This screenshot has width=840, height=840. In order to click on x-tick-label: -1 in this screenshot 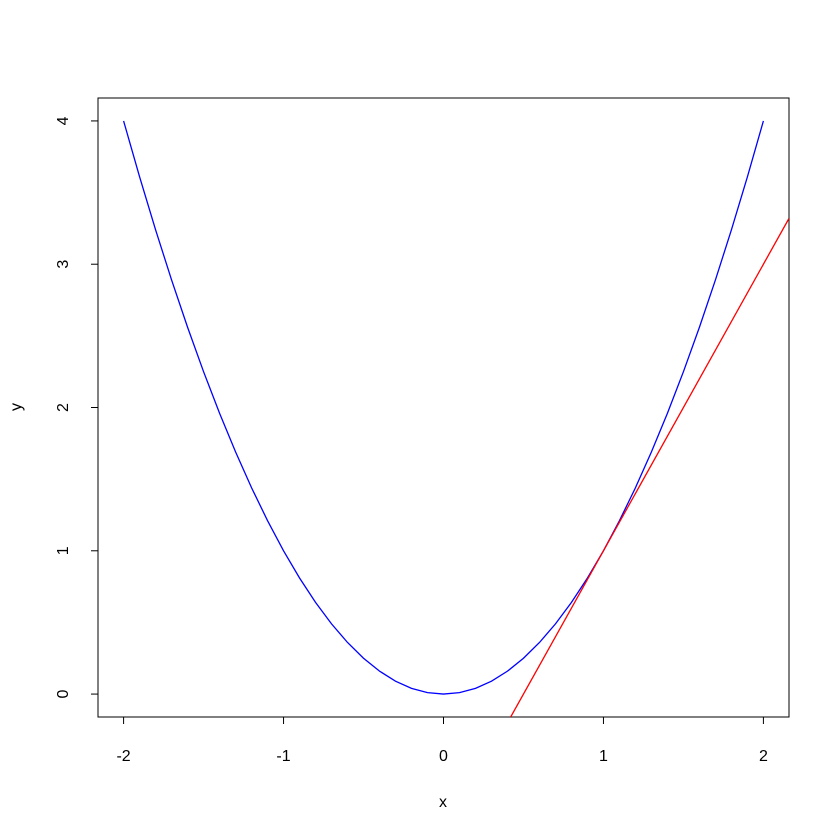, I will do `click(283, 756)`.